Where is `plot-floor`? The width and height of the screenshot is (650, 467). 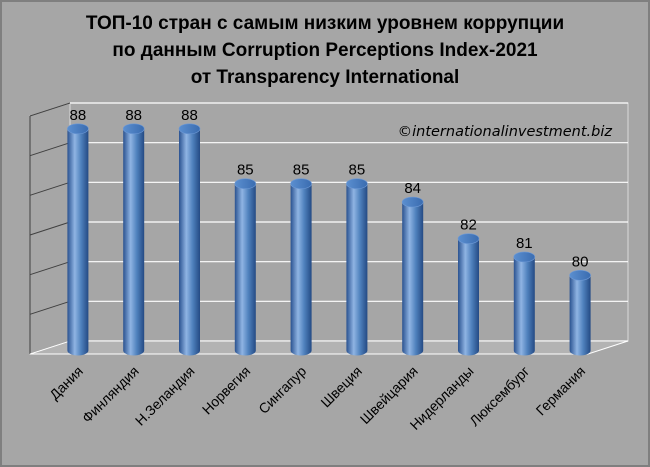 plot-floor is located at coordinates (329, 347).